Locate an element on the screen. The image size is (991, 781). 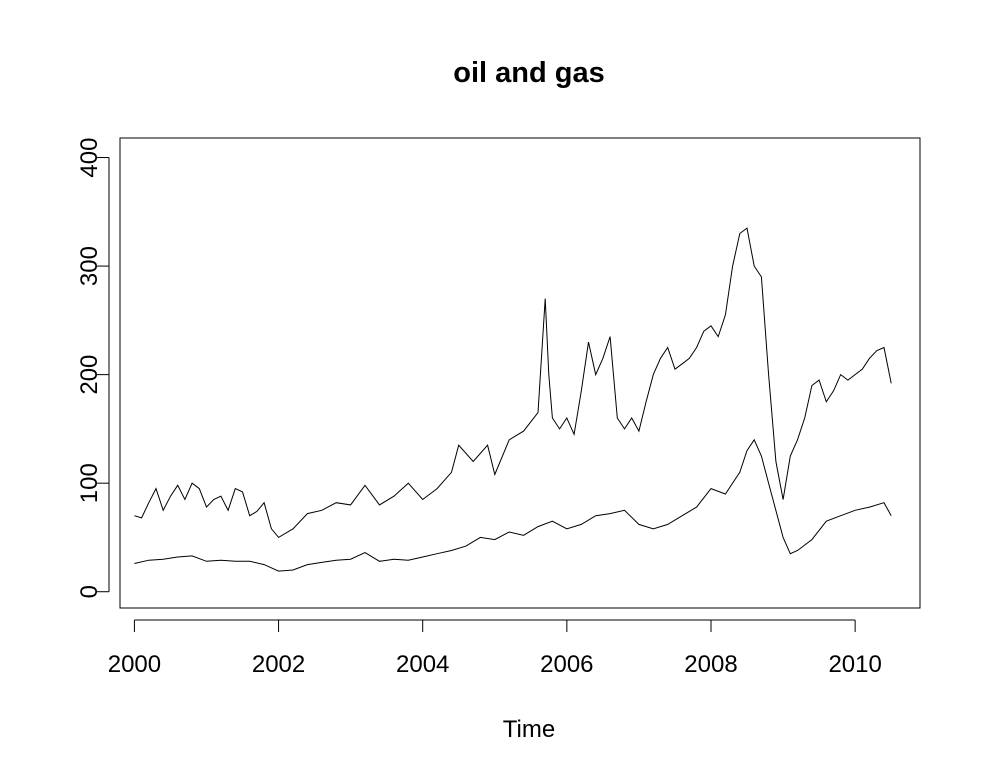
x-axis-label: Time is located at coordinates (529, 729).